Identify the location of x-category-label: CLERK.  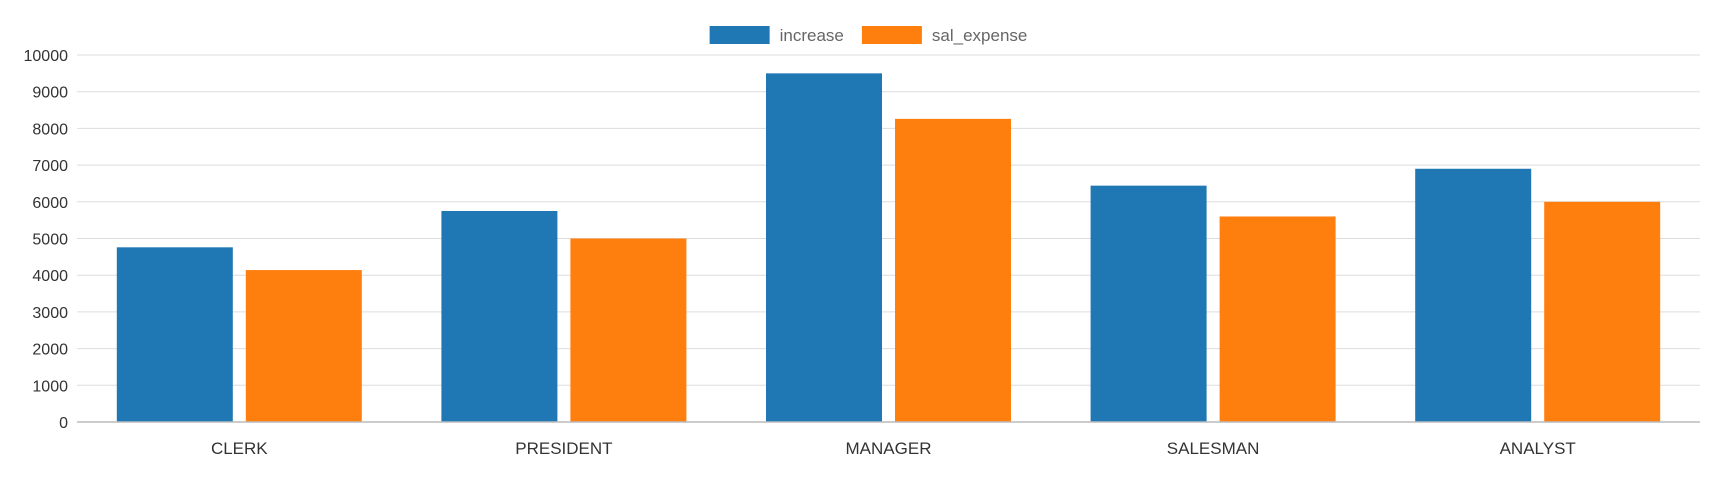
(239, 448).